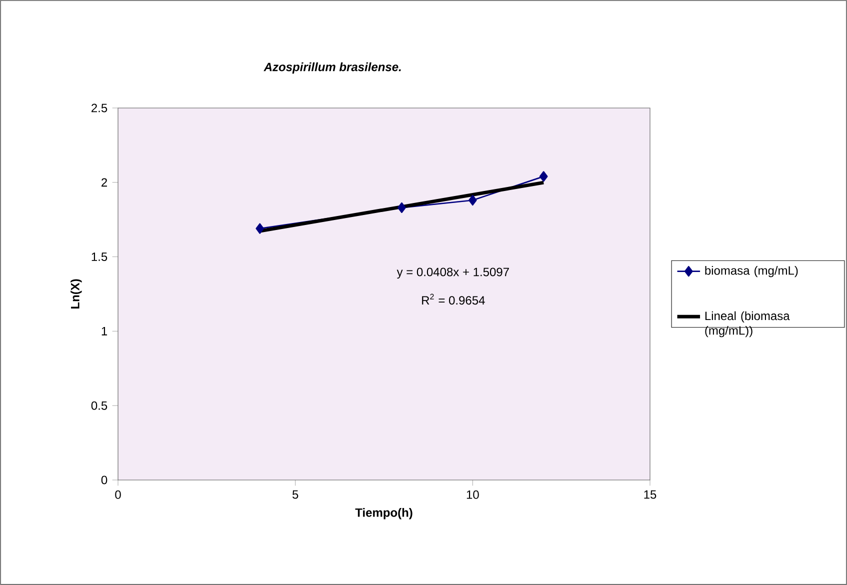 This screenshot has height=585, width=847. I want to click on annotation: y = 0.0408x + 1.5097, so click(452, 273).